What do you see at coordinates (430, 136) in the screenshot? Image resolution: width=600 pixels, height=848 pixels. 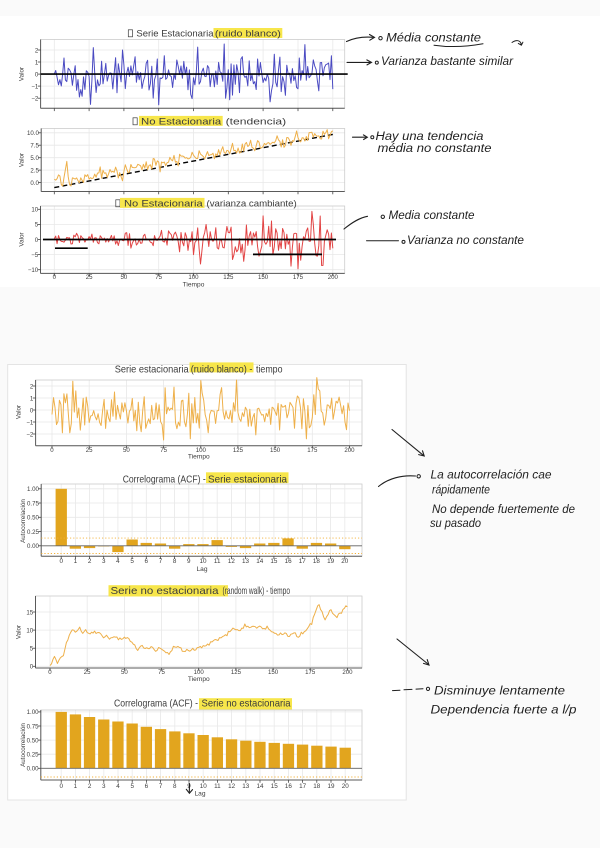 I see `svg-text: Hay una tendencia` at bounding box center [430, 136].